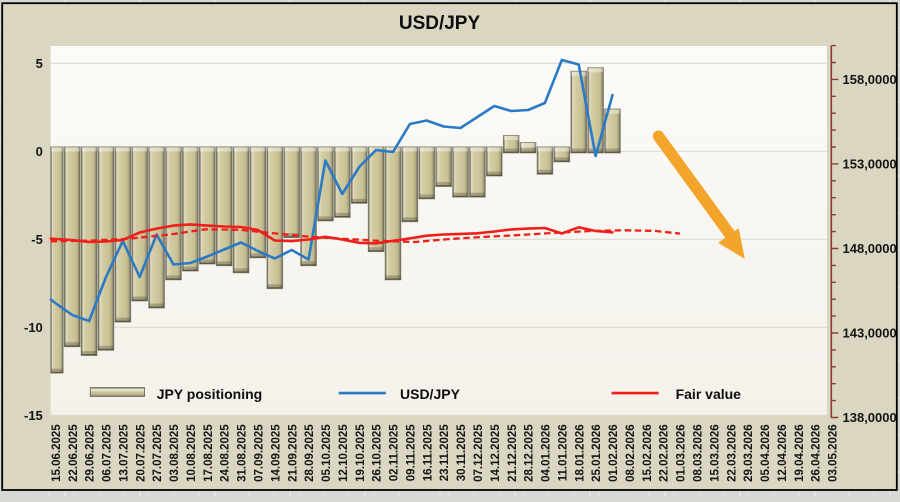 The image size is (900, 502). I want to click on svg-text: 19.10.2025, so click(361, 453).